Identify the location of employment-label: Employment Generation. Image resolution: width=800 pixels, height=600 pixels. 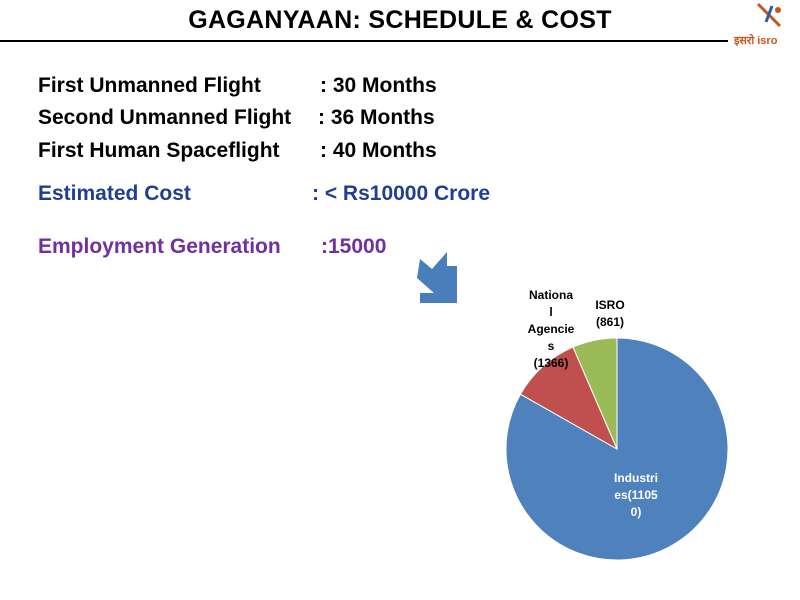
(159, 246).